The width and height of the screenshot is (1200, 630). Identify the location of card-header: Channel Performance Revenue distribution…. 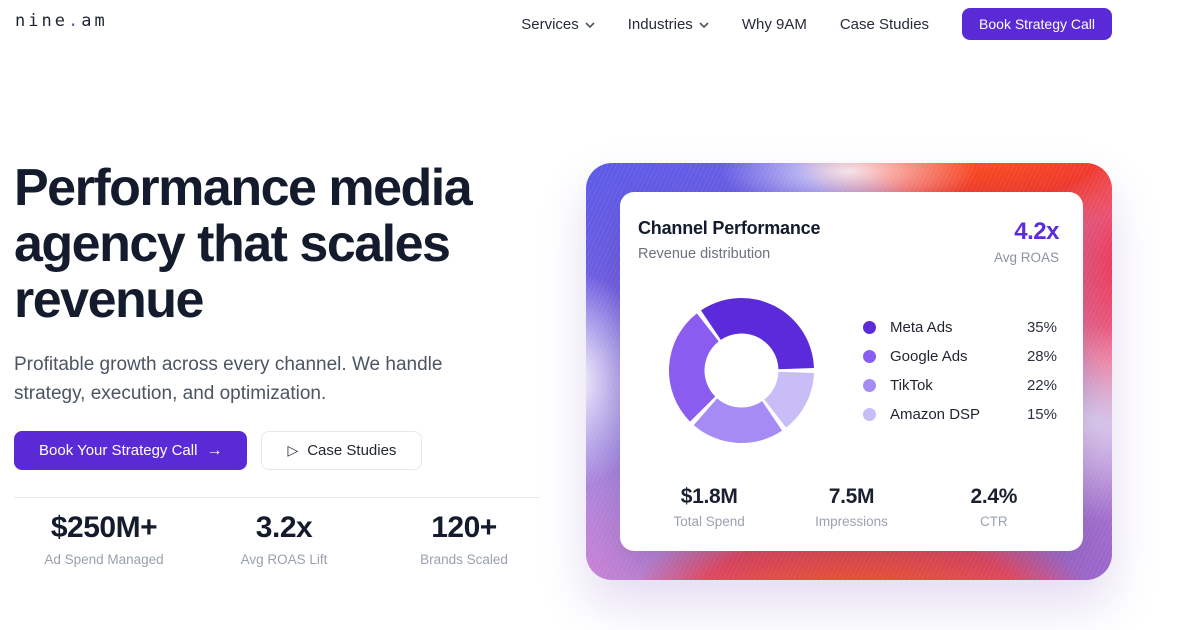
(849, 241).